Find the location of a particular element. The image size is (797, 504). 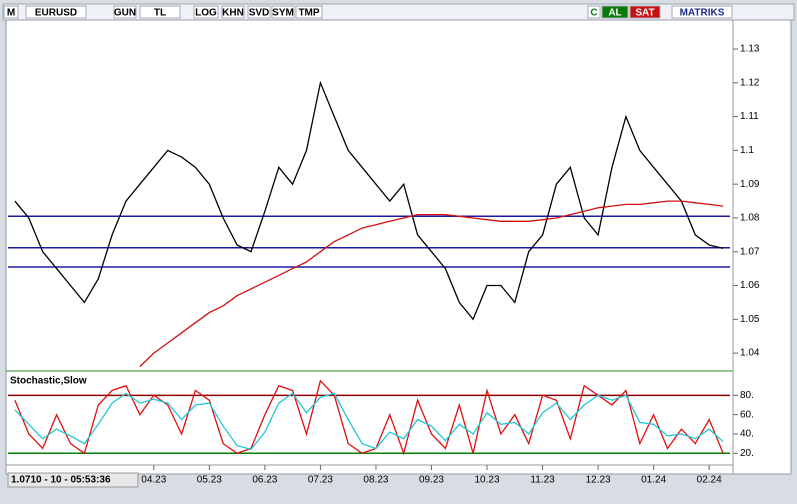

toolbar-button-label: KHN is located at coordinates (233, 13).